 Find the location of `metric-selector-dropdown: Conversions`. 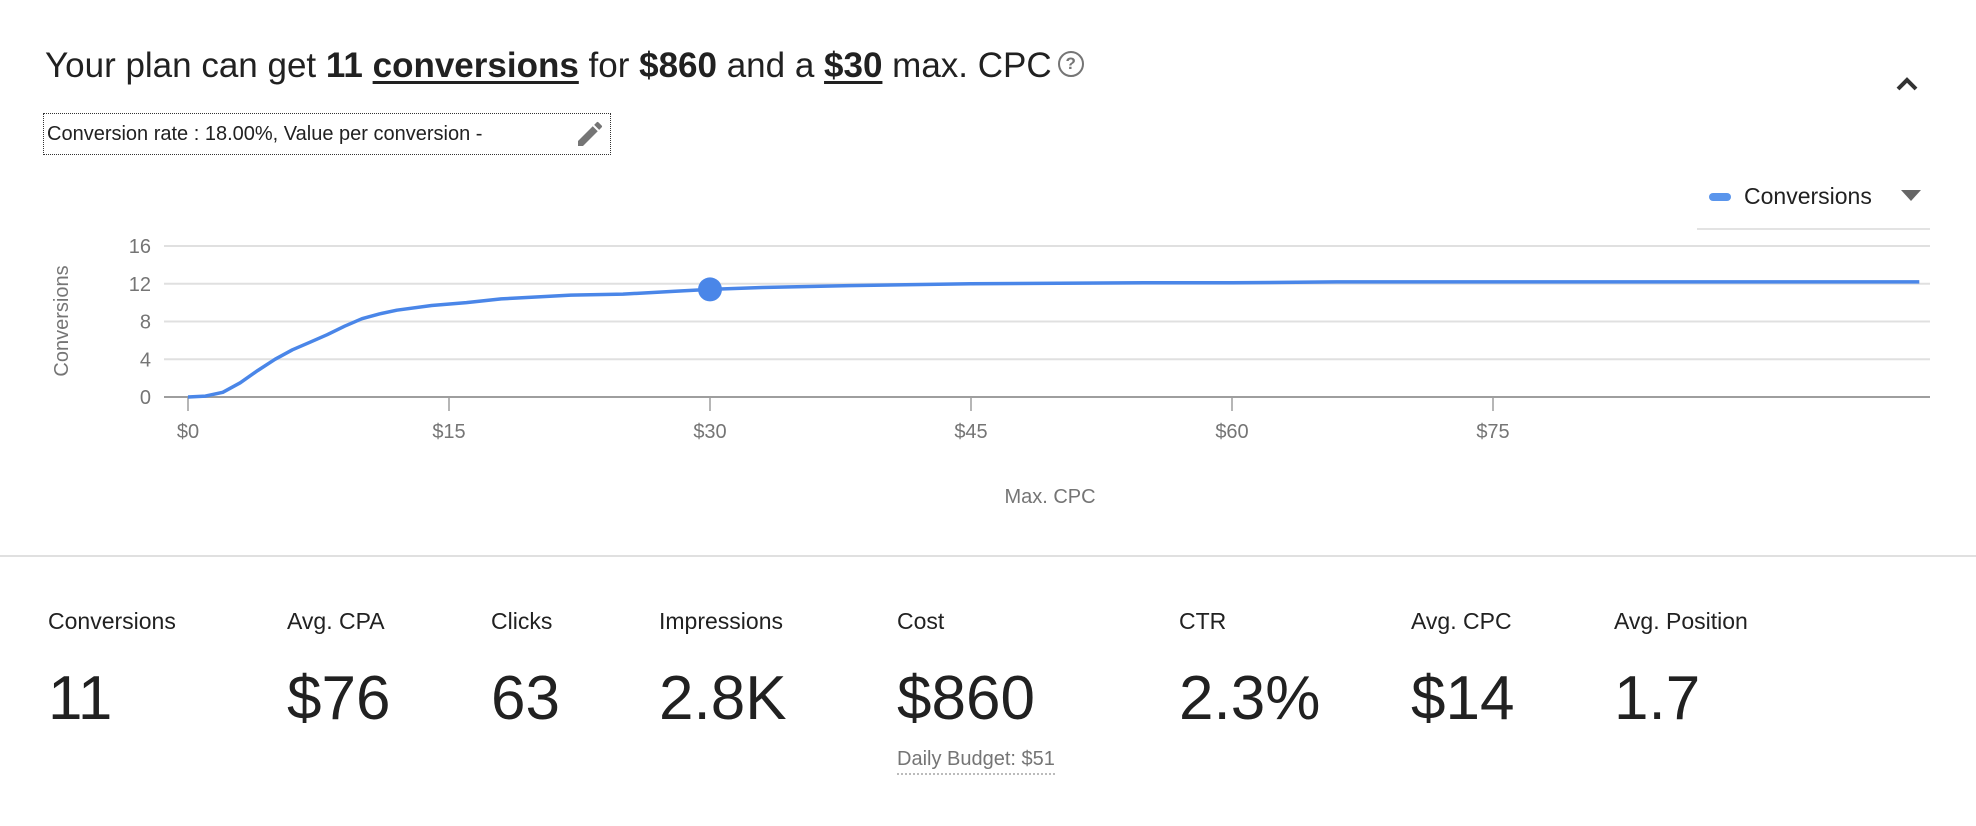

metric-selector-dropdown: Conversions is located at coordinates (1813, 205).